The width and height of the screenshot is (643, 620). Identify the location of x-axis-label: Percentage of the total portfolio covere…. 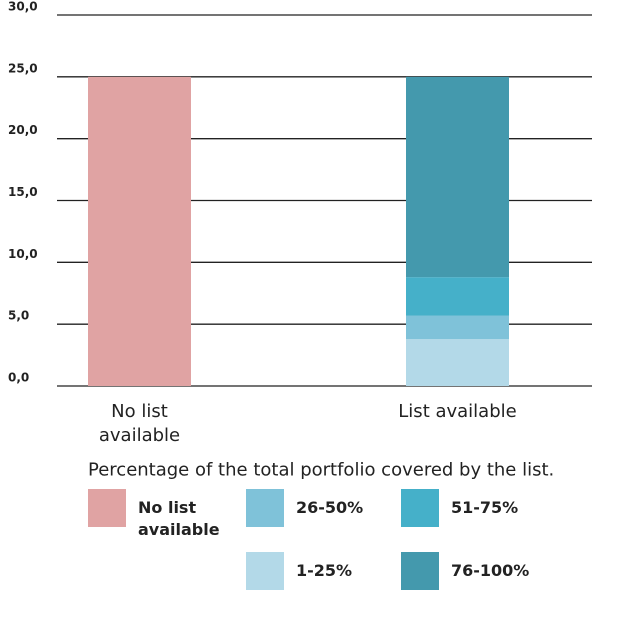
(321, 470).